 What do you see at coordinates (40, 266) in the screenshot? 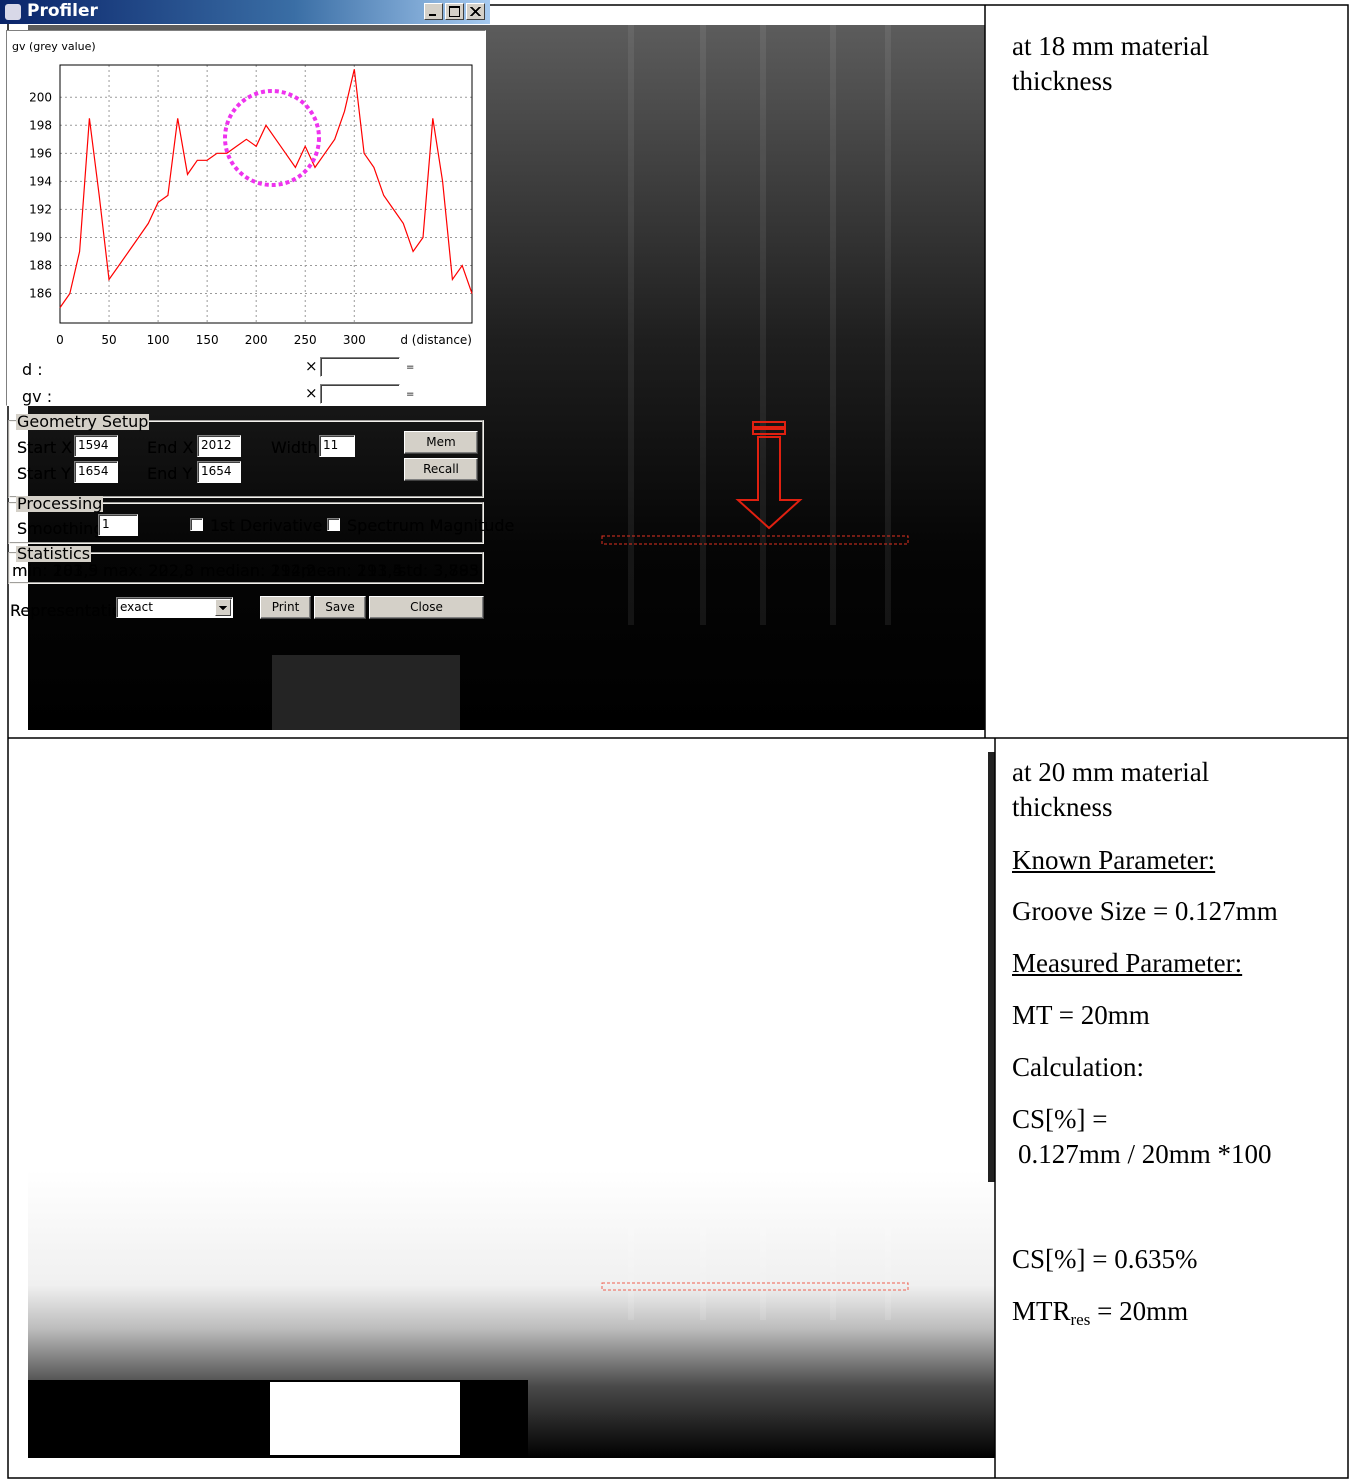
I see `y-tick-label: 188` at bounding box center [40, 266].